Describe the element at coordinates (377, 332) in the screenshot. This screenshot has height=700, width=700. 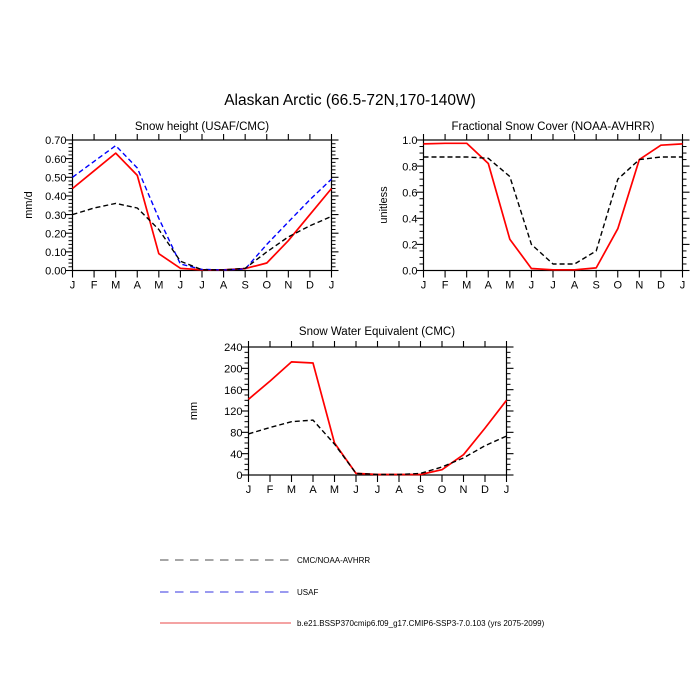
I see `snow-water-equivalent-title: Snow Water Equivalent (CMC)` at that location.